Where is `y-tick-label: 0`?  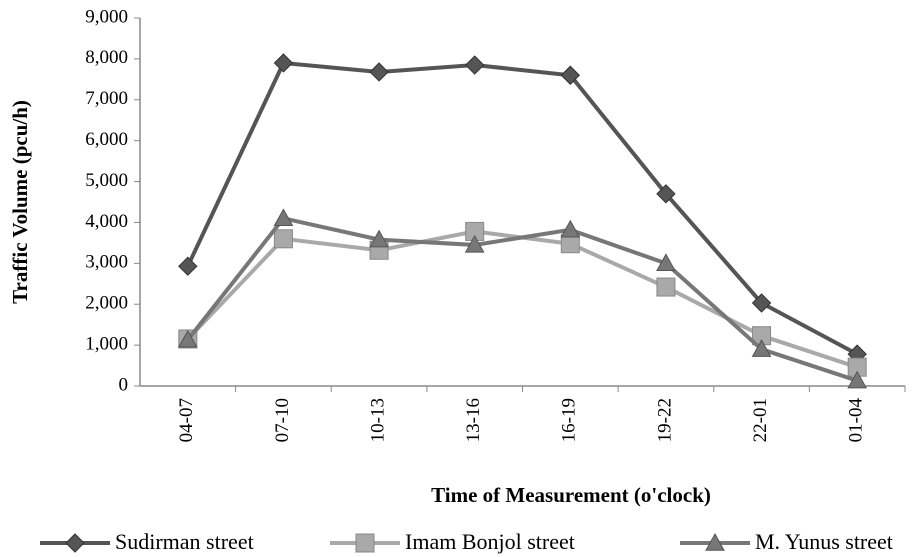
y-tick-label: 0 is located at coordinates (124, 384).